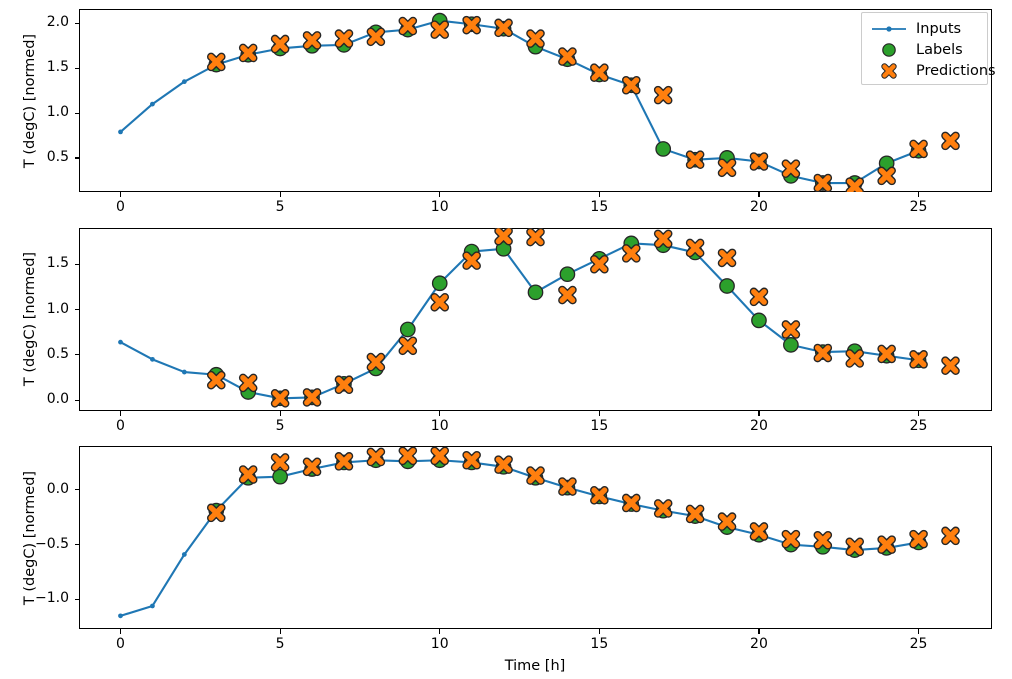  I want to click on x-cross-marker-icon, so click(889, 71).